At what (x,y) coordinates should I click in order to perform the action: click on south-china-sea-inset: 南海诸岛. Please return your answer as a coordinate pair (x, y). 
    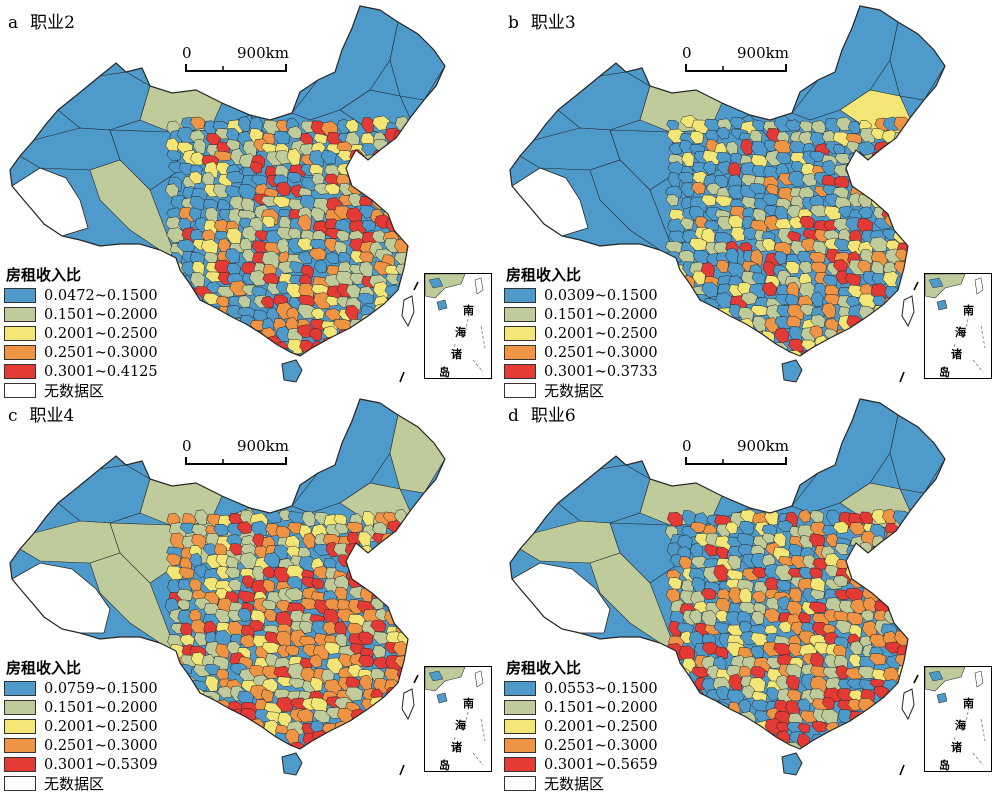
    Looking at the image, I should click on (958, 326).